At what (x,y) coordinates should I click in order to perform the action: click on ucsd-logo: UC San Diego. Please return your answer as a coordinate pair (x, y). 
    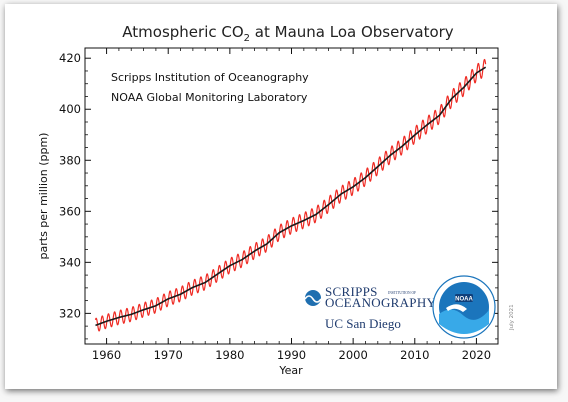
    Looking at the image, I should click on (363, 323).